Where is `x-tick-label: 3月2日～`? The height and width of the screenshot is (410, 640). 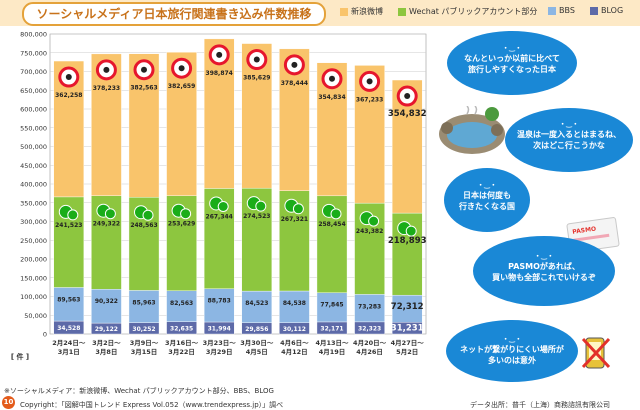
x-tick-label: 3月2日～ is located at coordinates (106, 343).